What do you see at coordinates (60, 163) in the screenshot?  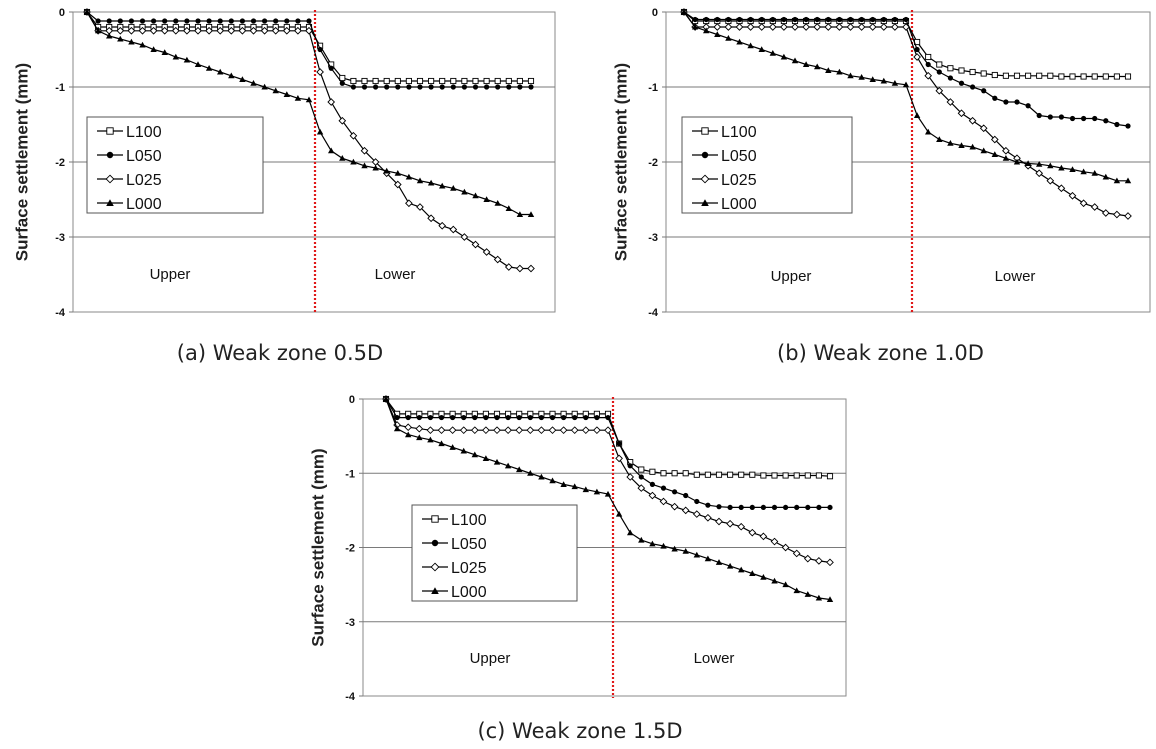 I see `y-tick-label: -2` at bounding box center [60, 163].